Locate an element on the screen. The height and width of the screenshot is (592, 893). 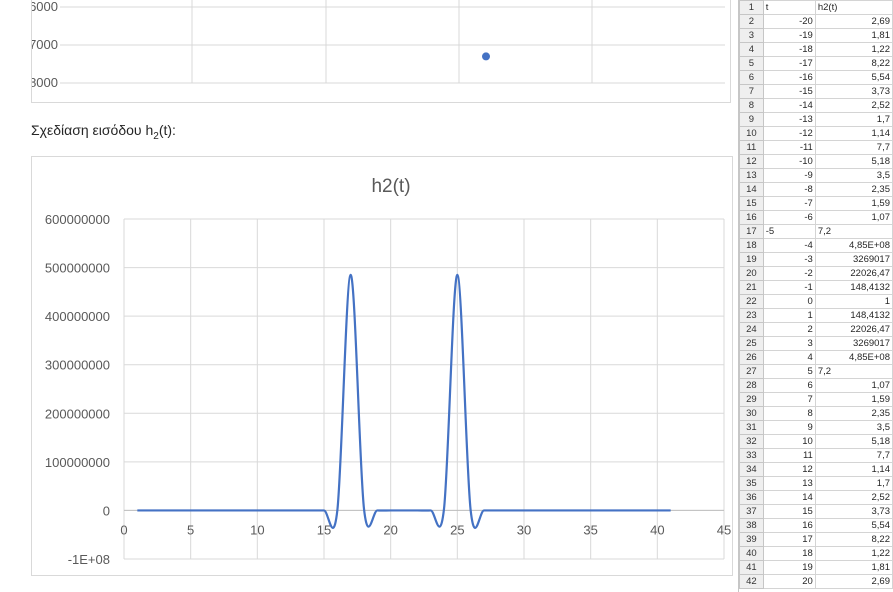
cell-t: 3 is located at coordinates (789, 343).